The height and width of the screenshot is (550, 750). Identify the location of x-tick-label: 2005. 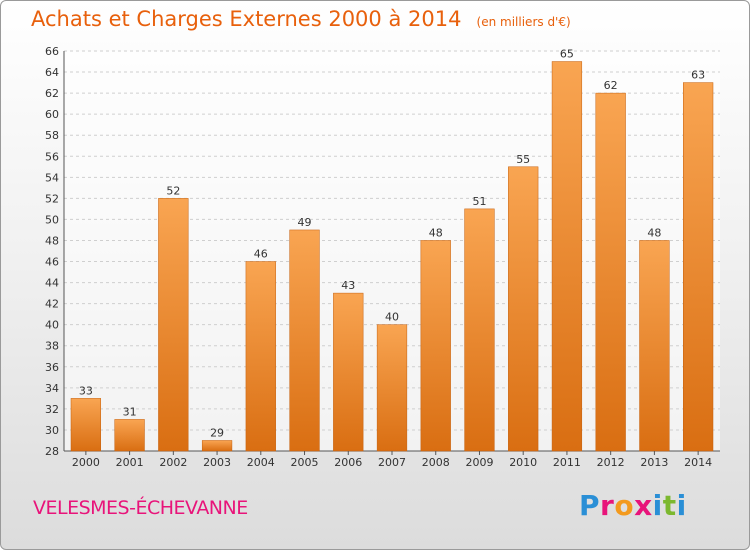
(305, 462).